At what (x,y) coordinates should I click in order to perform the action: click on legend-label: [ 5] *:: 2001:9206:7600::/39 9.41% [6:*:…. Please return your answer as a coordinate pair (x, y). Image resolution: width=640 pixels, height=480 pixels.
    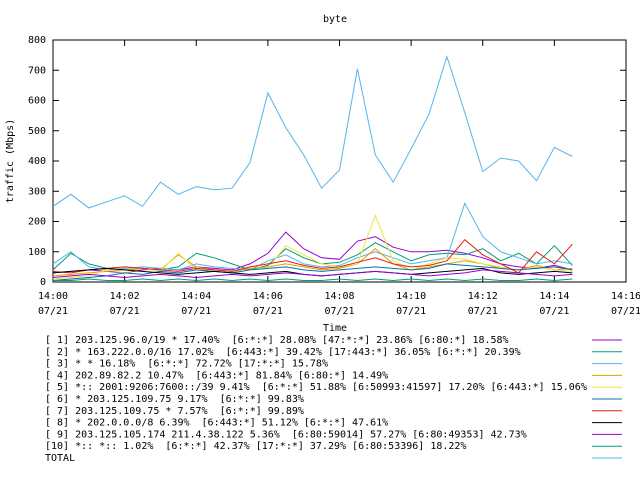
    Looking at the image, I should click on (316, 387).